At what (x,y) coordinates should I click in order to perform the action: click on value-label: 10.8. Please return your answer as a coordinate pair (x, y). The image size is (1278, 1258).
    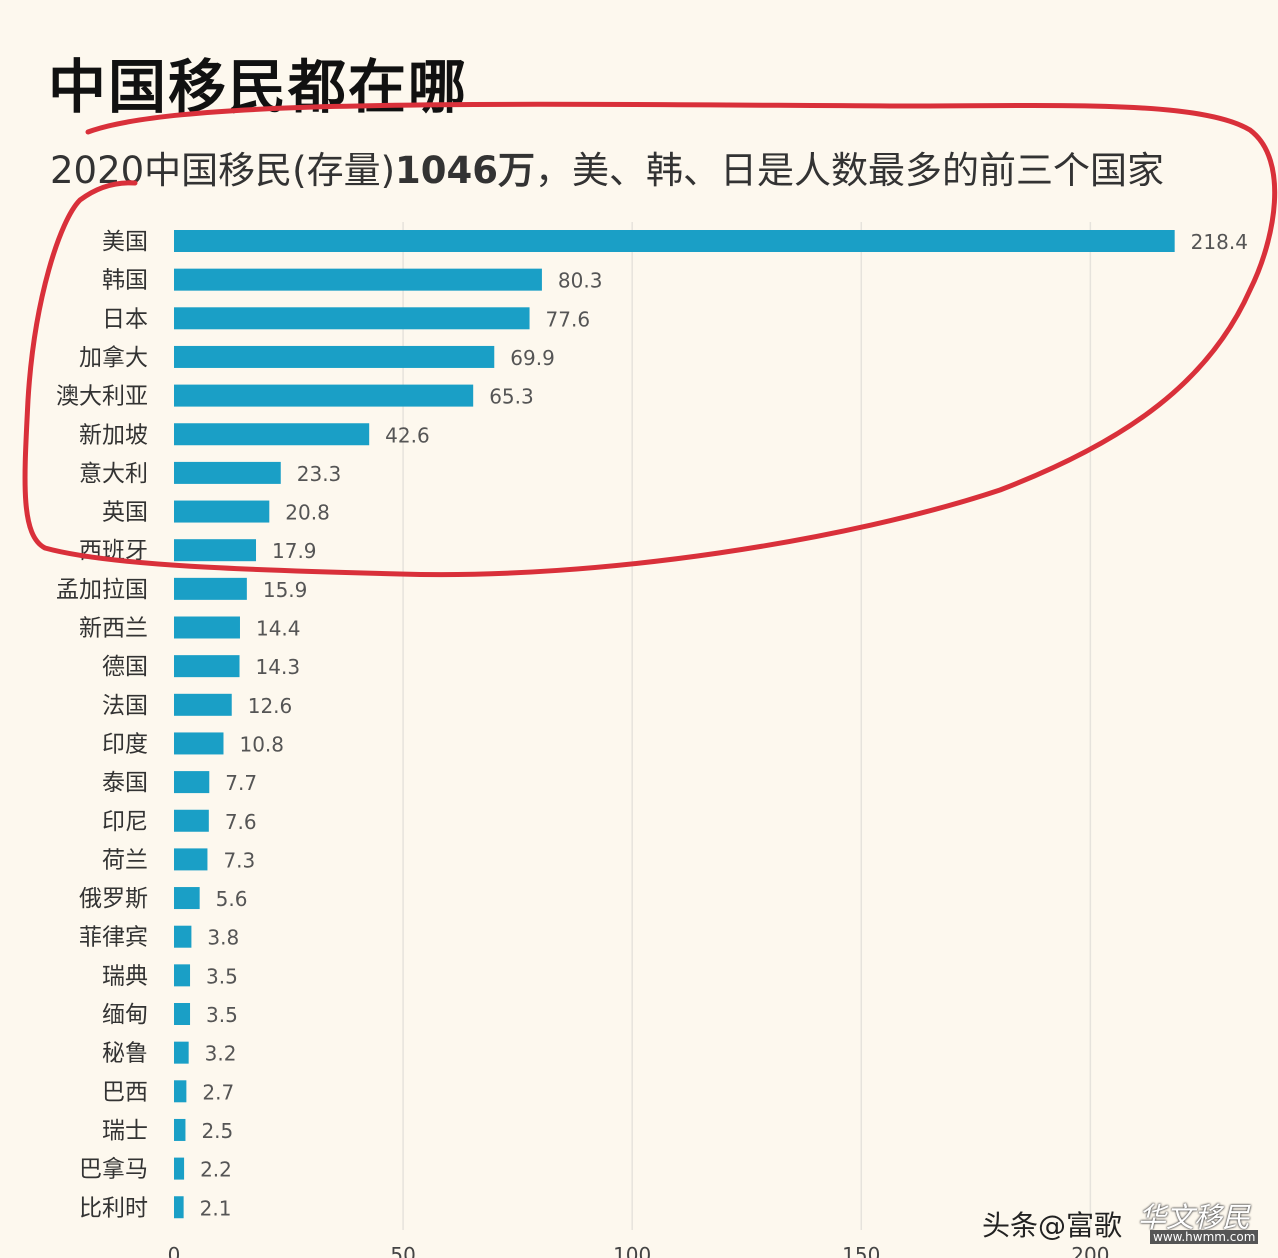
    Looking at the image, I should click on (261, 744).